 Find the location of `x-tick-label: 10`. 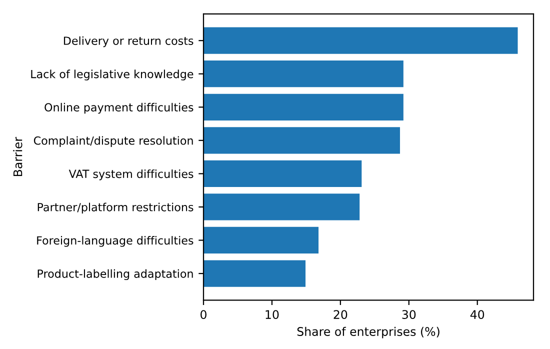

x-tick-label: 10 is located at coordinates (272, 314).